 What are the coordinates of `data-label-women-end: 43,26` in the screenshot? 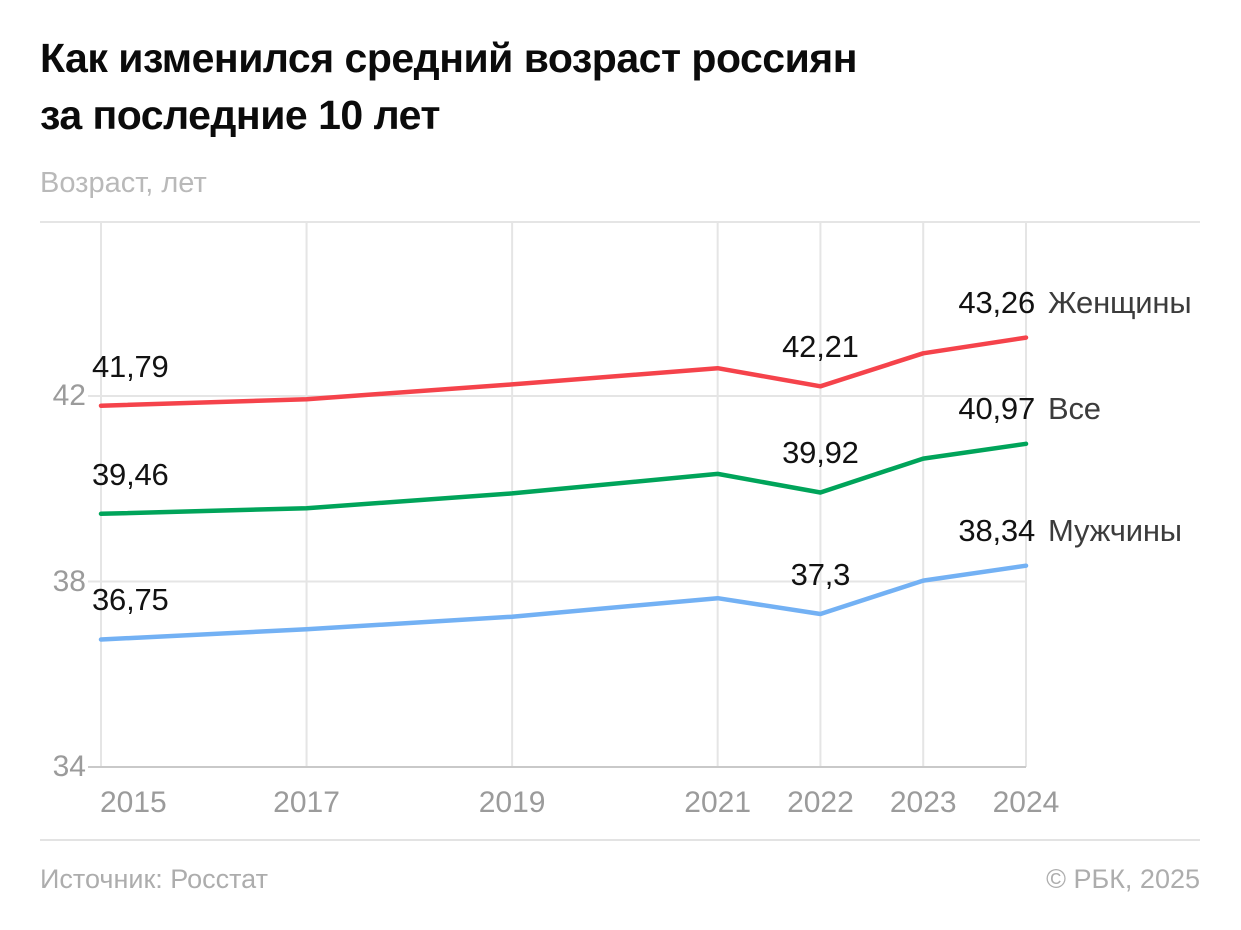 It's located at (996, 302).